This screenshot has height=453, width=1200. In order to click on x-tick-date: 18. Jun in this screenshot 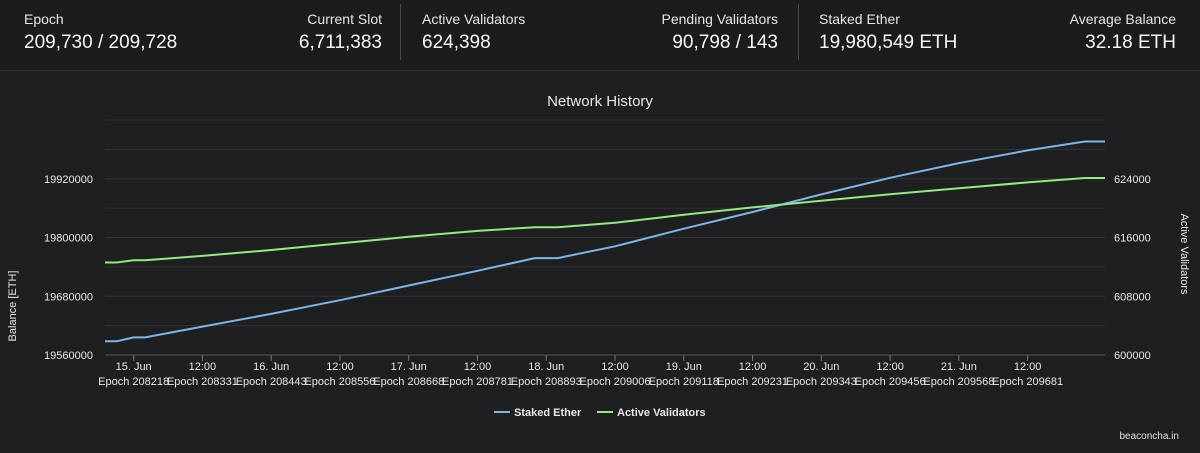, I will do `click(546, 367)`.